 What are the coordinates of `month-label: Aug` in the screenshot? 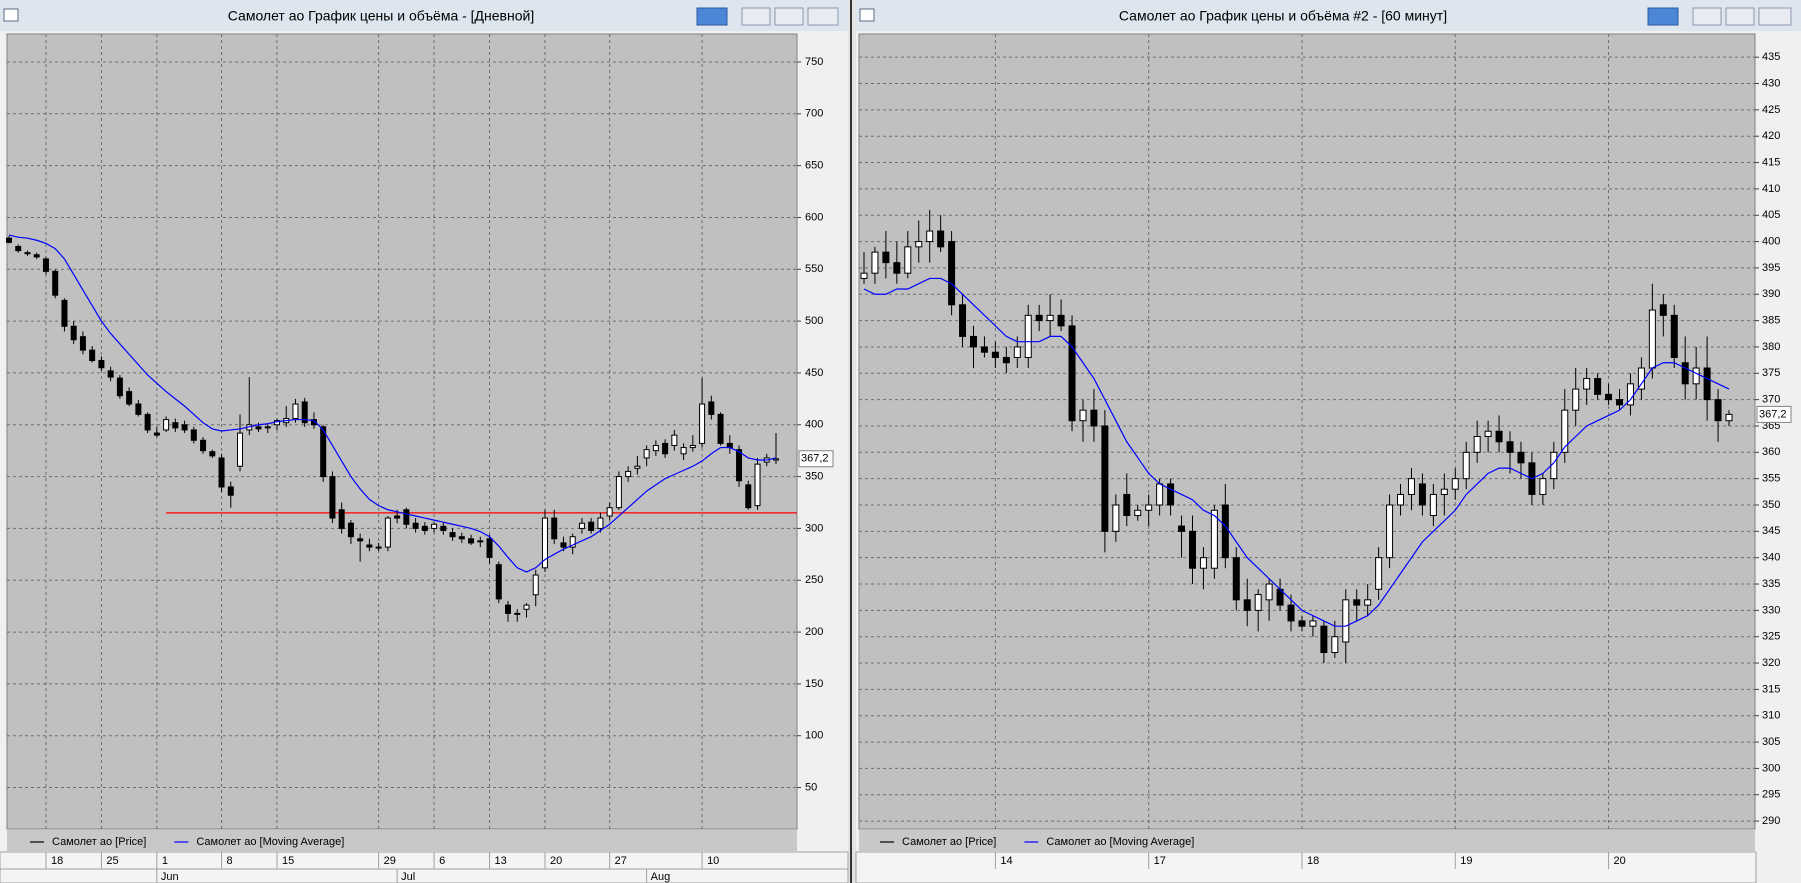 It's located at (661, 877).